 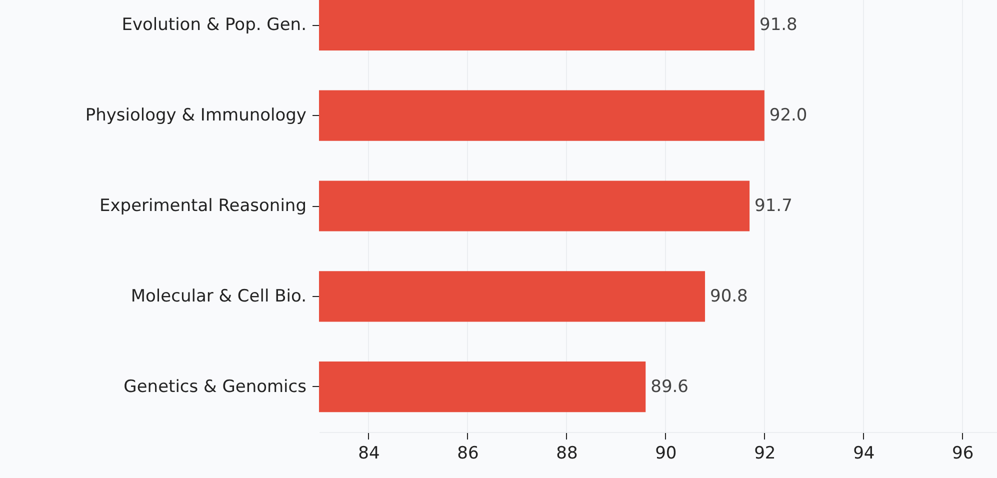 I want to click on data-label: 92.0, so click(x=788, y=116).